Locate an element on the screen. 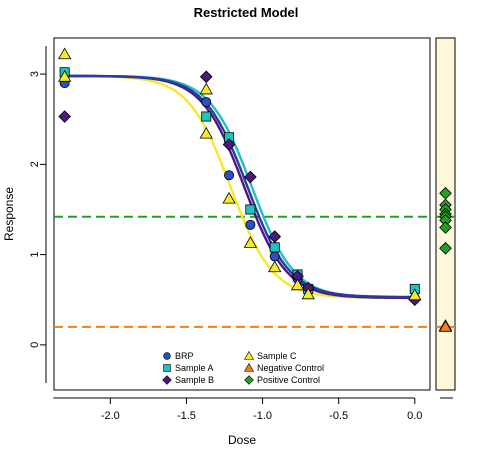 The height and width of the screenshot is (450, 500). legend-marker-brp is located at coordinates (167, 356).